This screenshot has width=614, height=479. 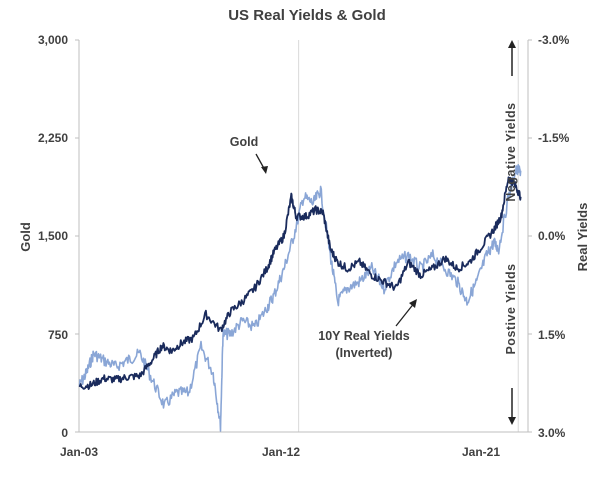 I want to click on up-arrow-icon, so click(x=512, y=44).